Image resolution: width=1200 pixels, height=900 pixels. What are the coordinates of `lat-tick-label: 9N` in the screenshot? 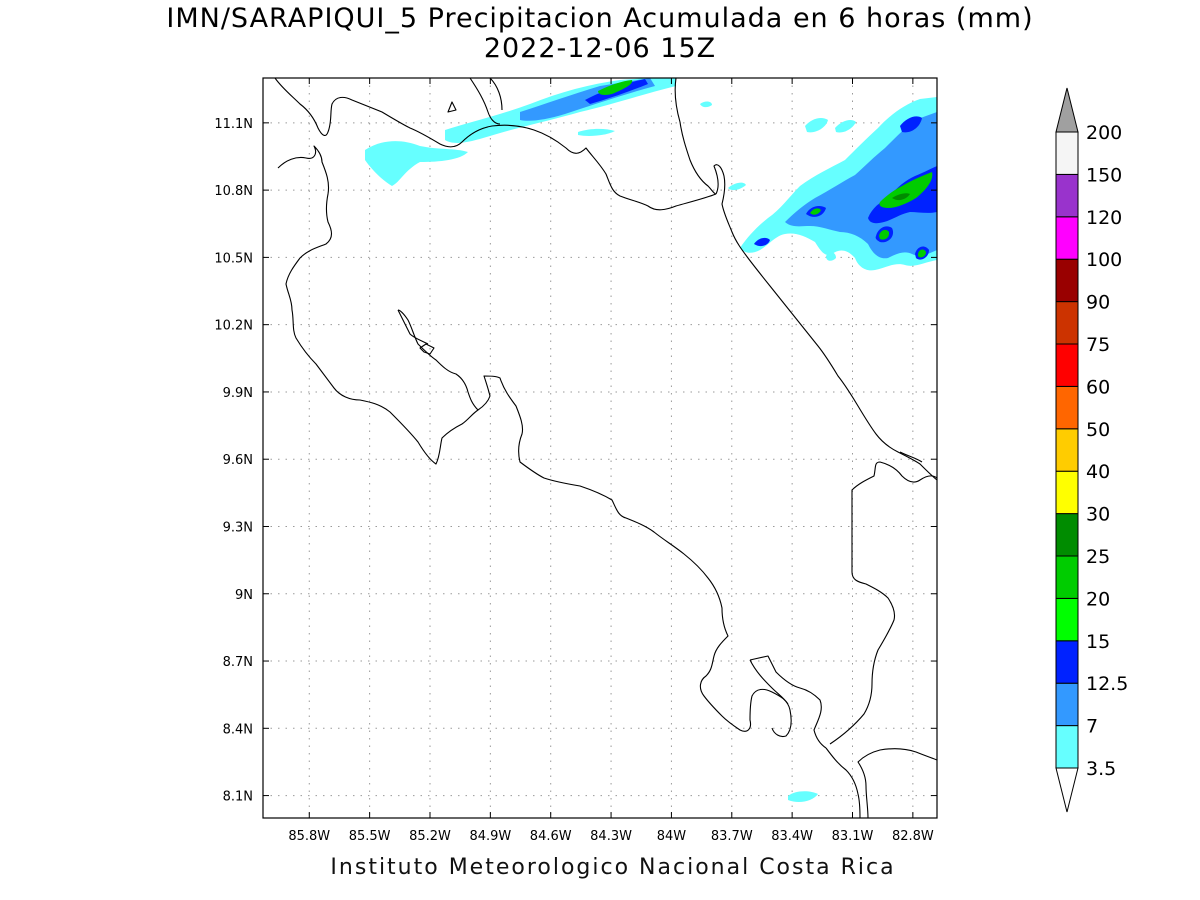 It's located at (244, 595).